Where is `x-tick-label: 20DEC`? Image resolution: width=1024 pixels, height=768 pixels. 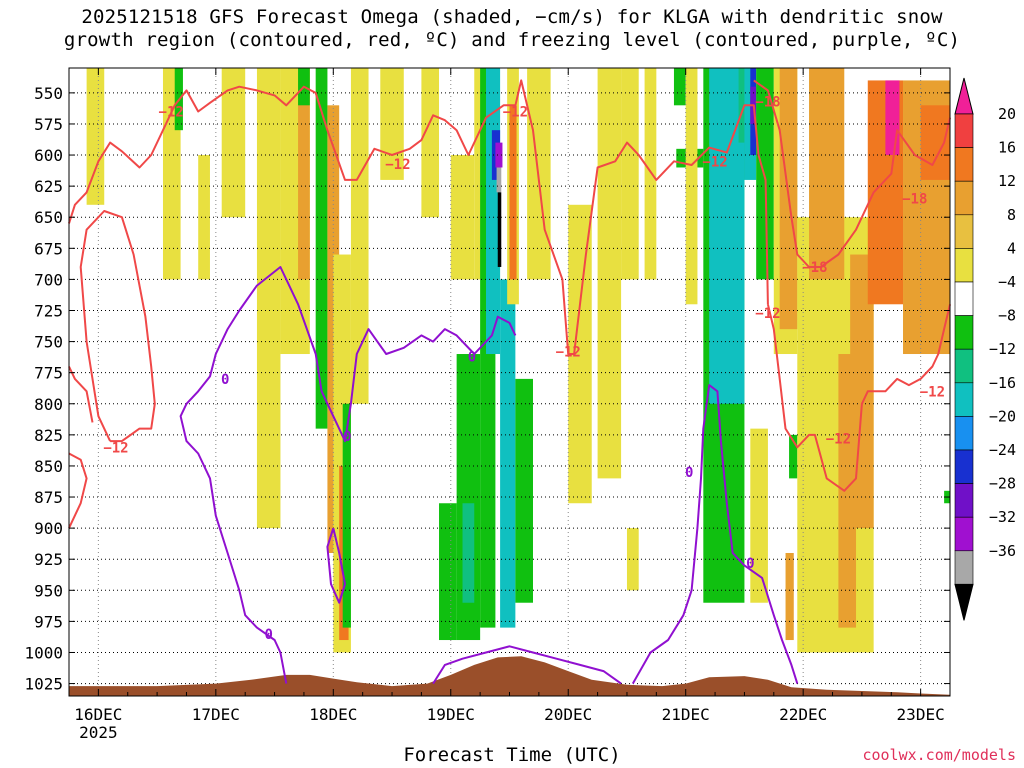
x-tick-label: 20DEC is located at coordinates (568, 714).